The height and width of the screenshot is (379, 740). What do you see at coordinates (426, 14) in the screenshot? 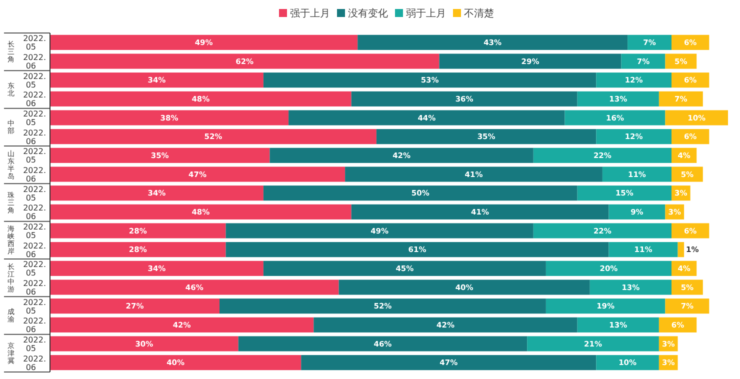
I see `legend-label: 弱于上月` at bounding box center [426, 14].